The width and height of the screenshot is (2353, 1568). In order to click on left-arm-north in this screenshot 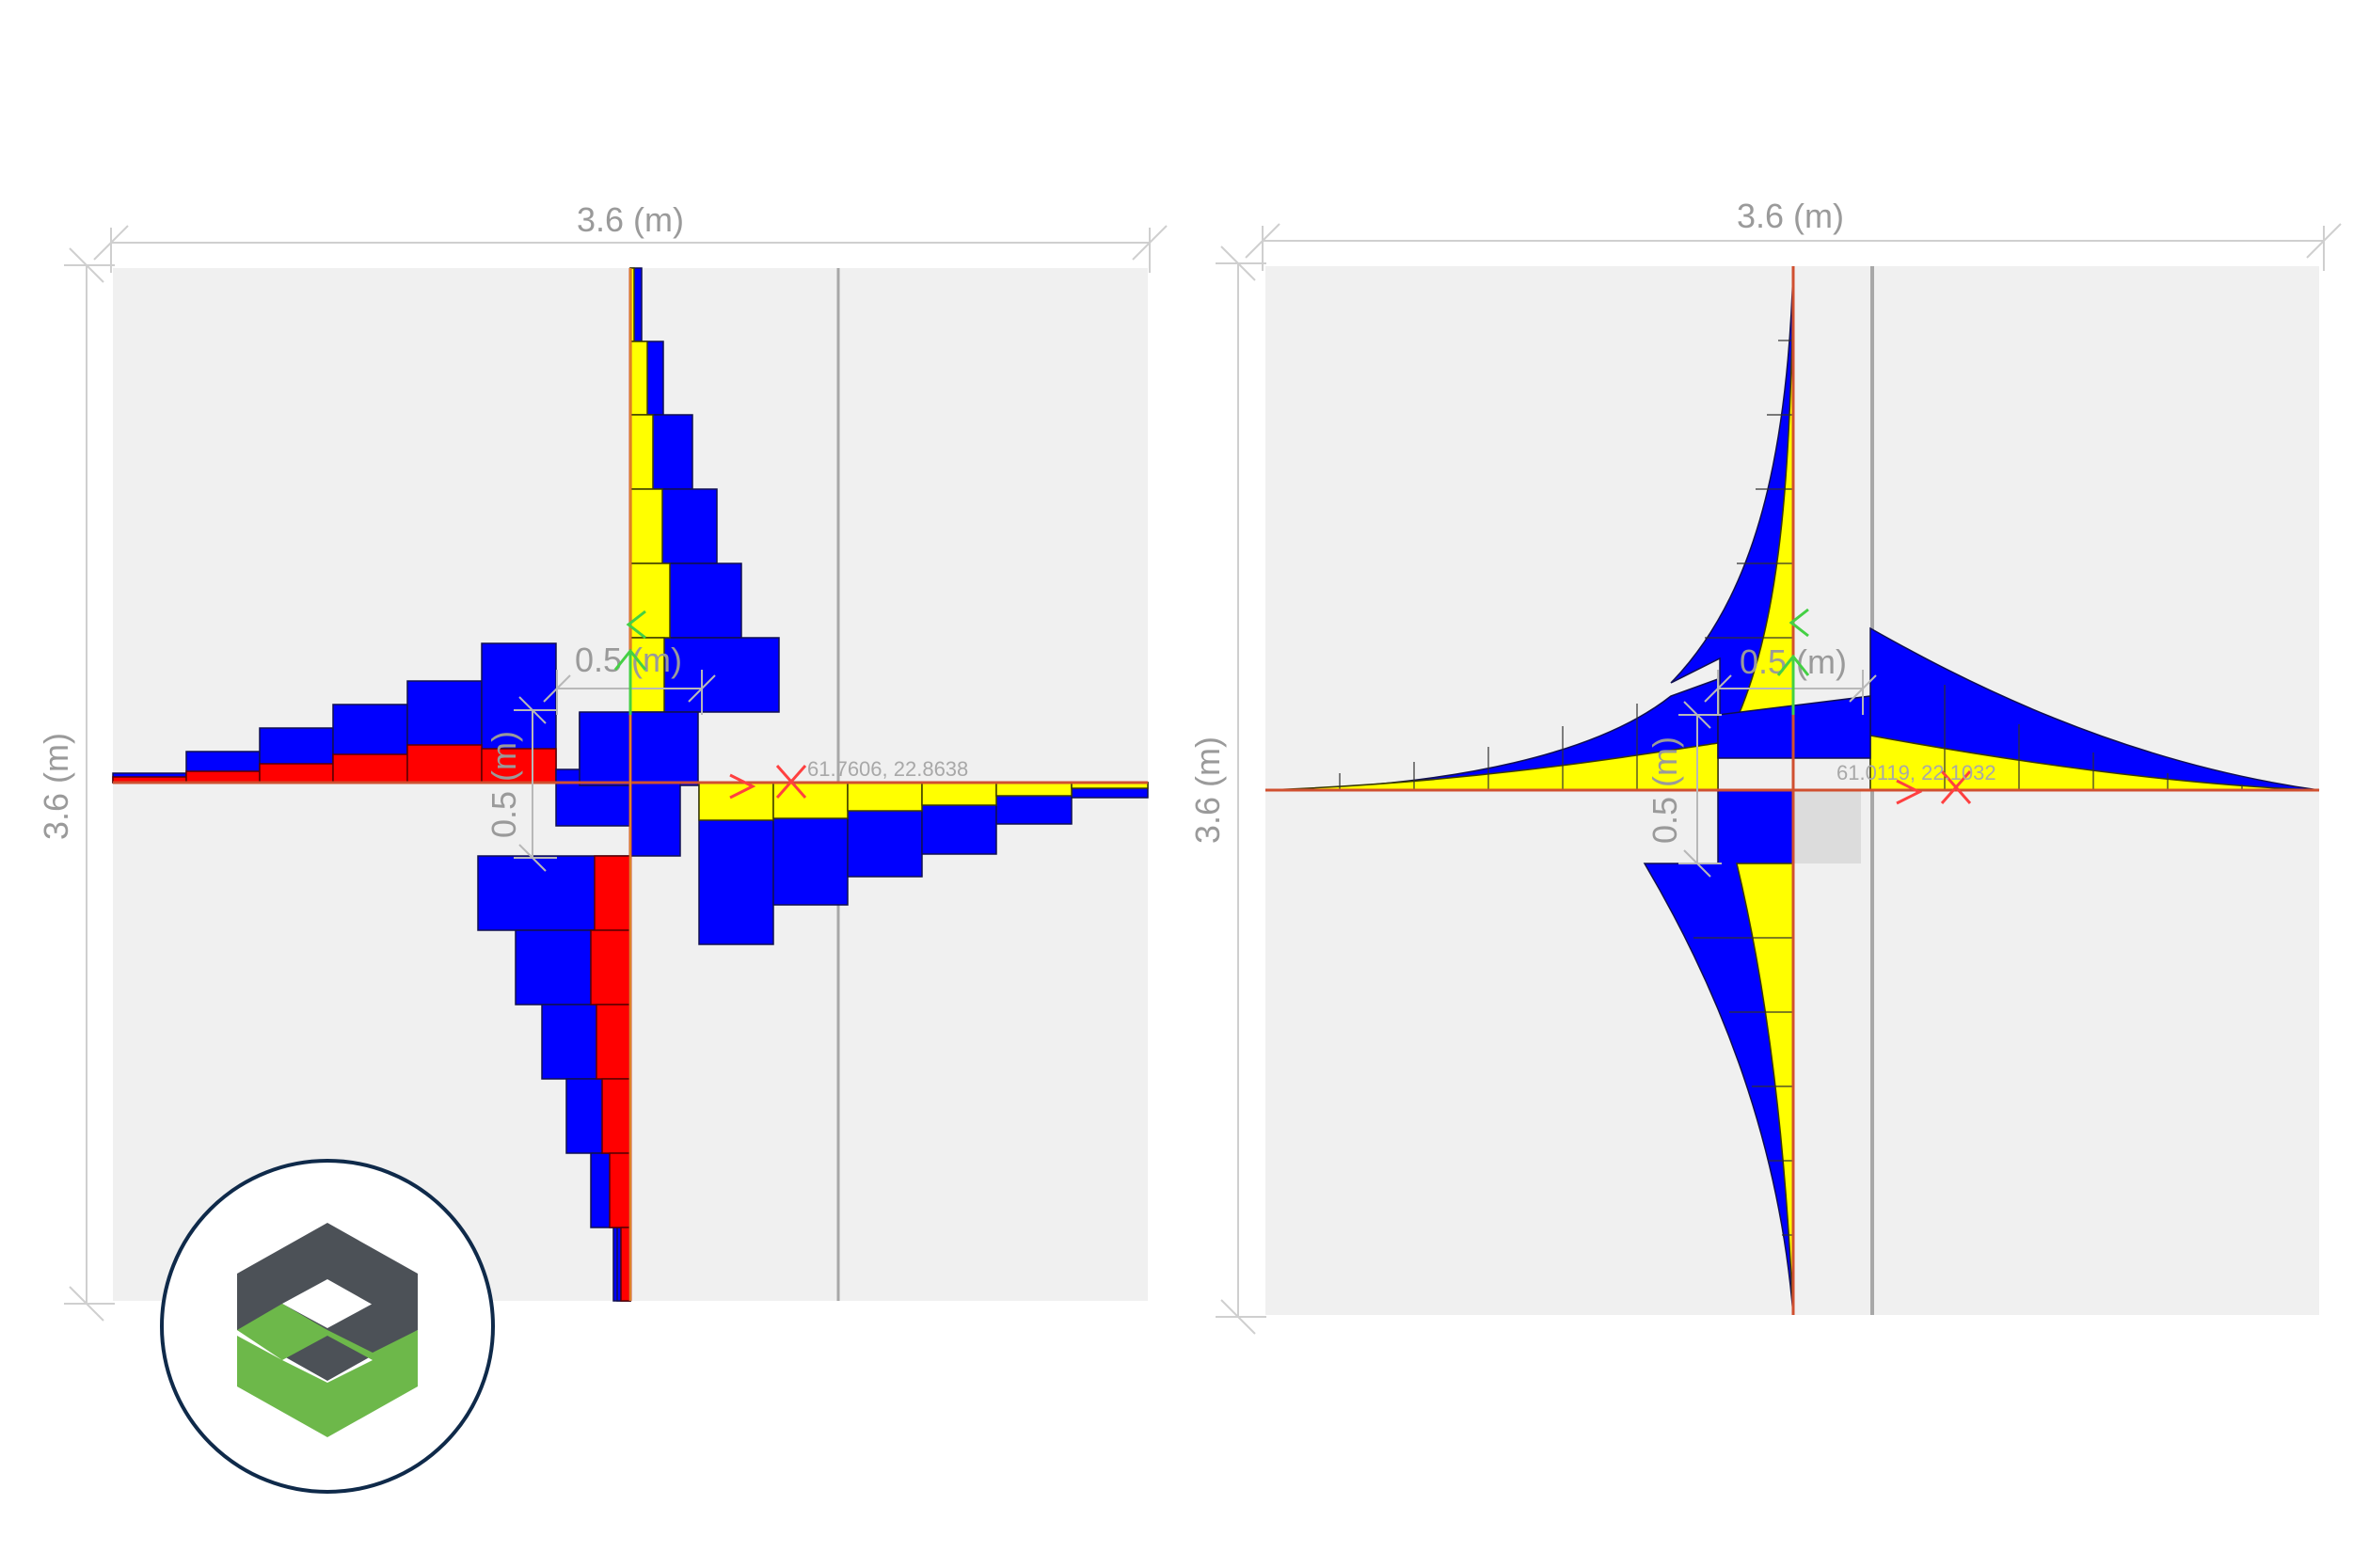, I will do `click(679, 527)`.